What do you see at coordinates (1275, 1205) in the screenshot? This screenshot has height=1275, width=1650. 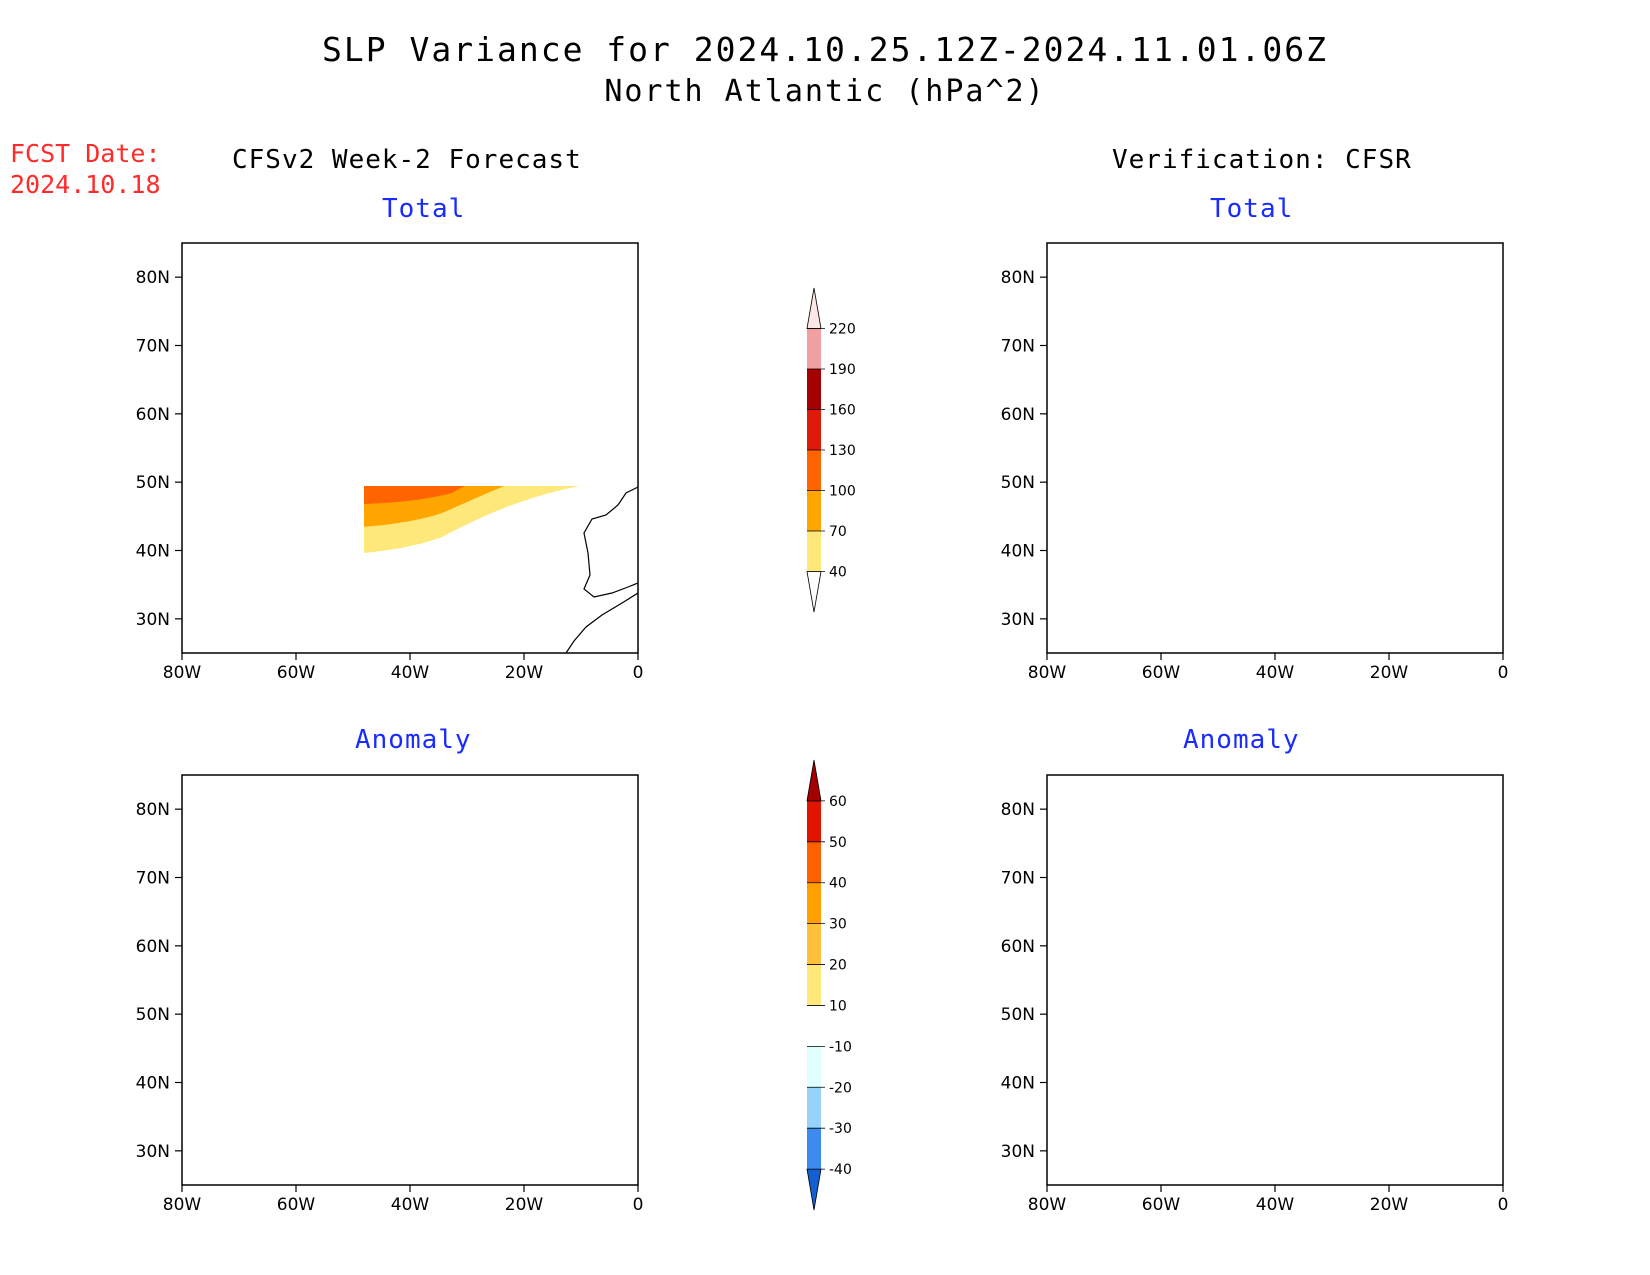 I see `verification-anomaly-lon-label: 40W` at bounding box center [1275, 1205].